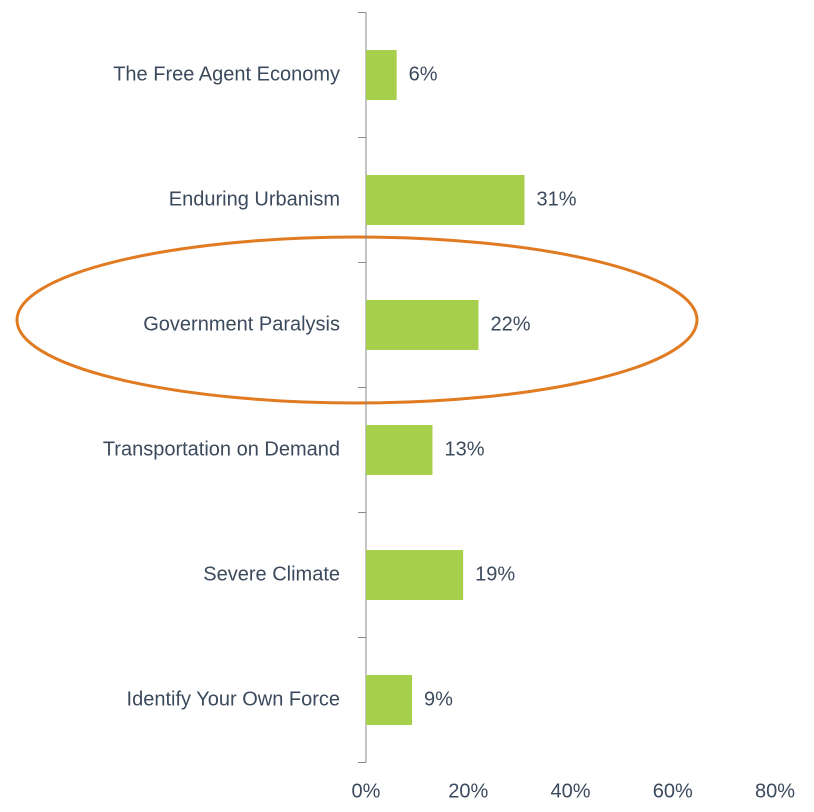  Describe the element at coordinates (510, 324) in the screenshot. I see `value-label: 22%` at that location.